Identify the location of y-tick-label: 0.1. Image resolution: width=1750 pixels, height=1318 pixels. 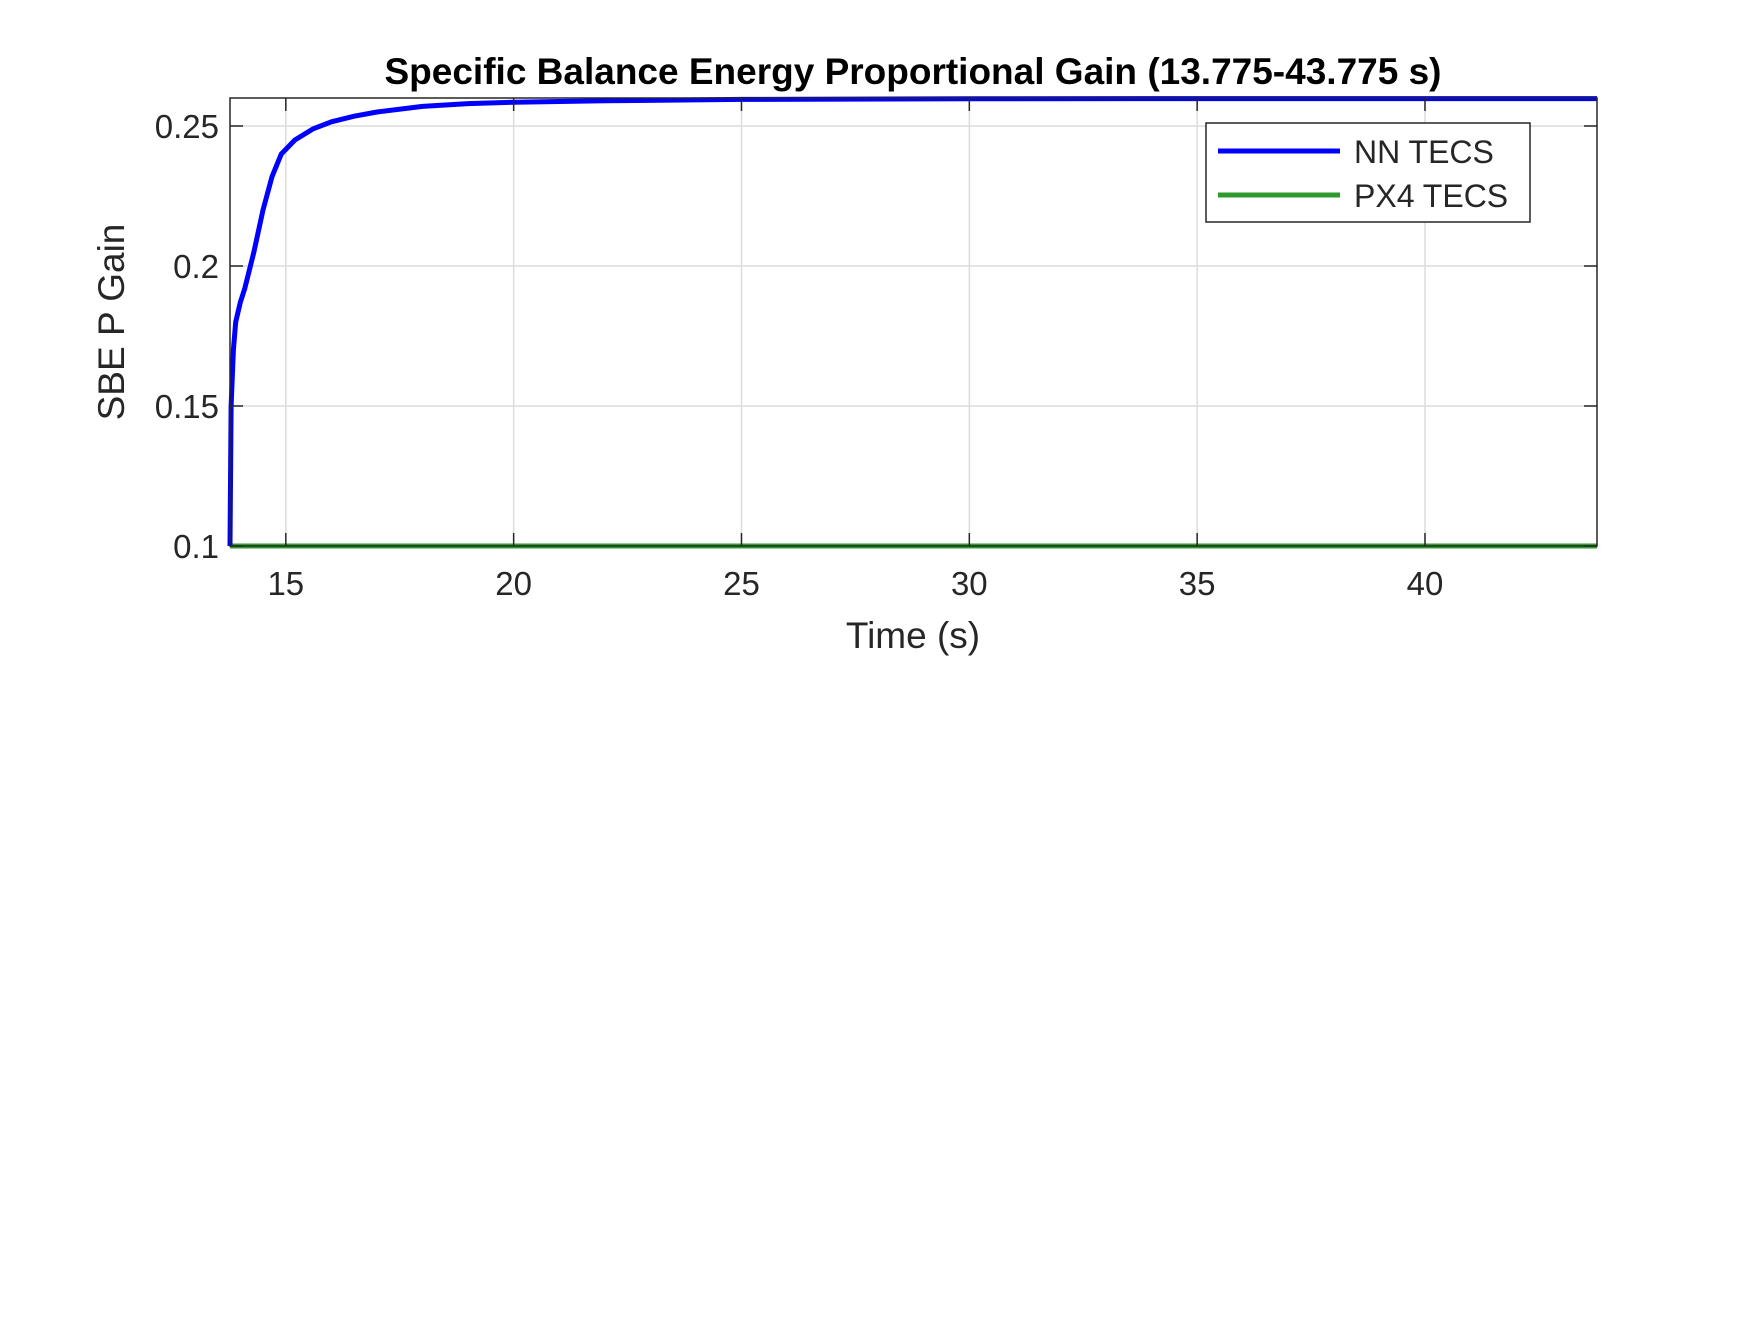
(196, 546).